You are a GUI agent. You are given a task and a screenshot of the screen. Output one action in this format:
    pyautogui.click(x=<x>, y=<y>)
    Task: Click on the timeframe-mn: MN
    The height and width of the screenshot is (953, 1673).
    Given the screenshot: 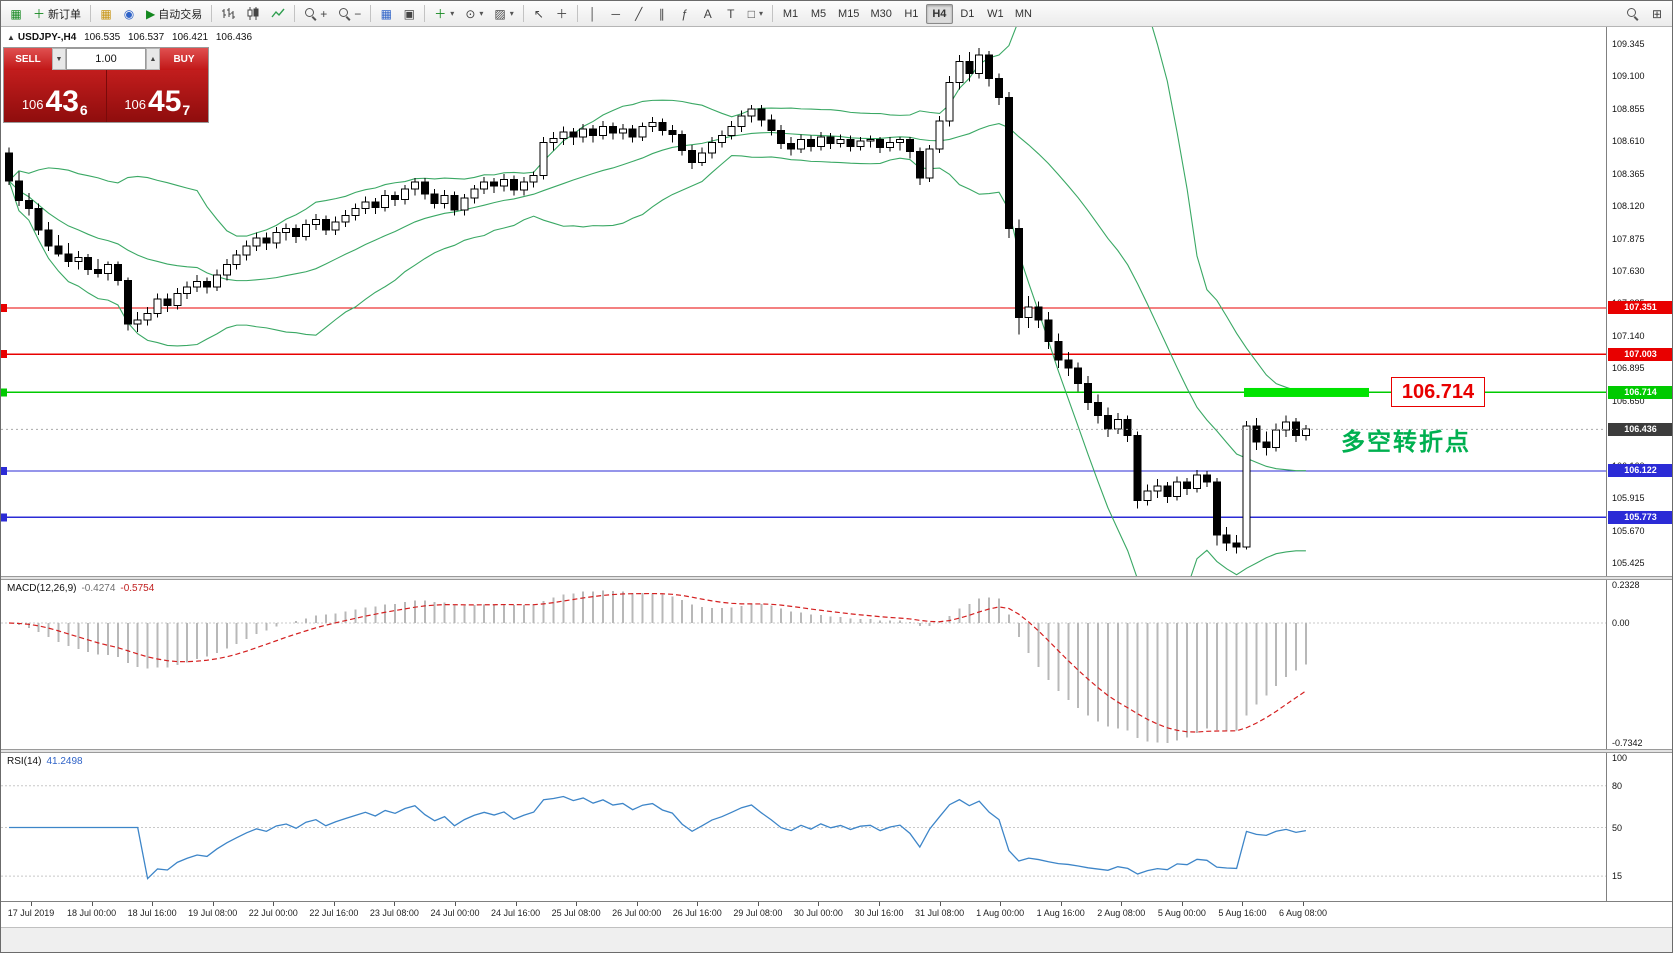 What is the action you would take?
    pyautogui.click(x=1023, y=13)
    